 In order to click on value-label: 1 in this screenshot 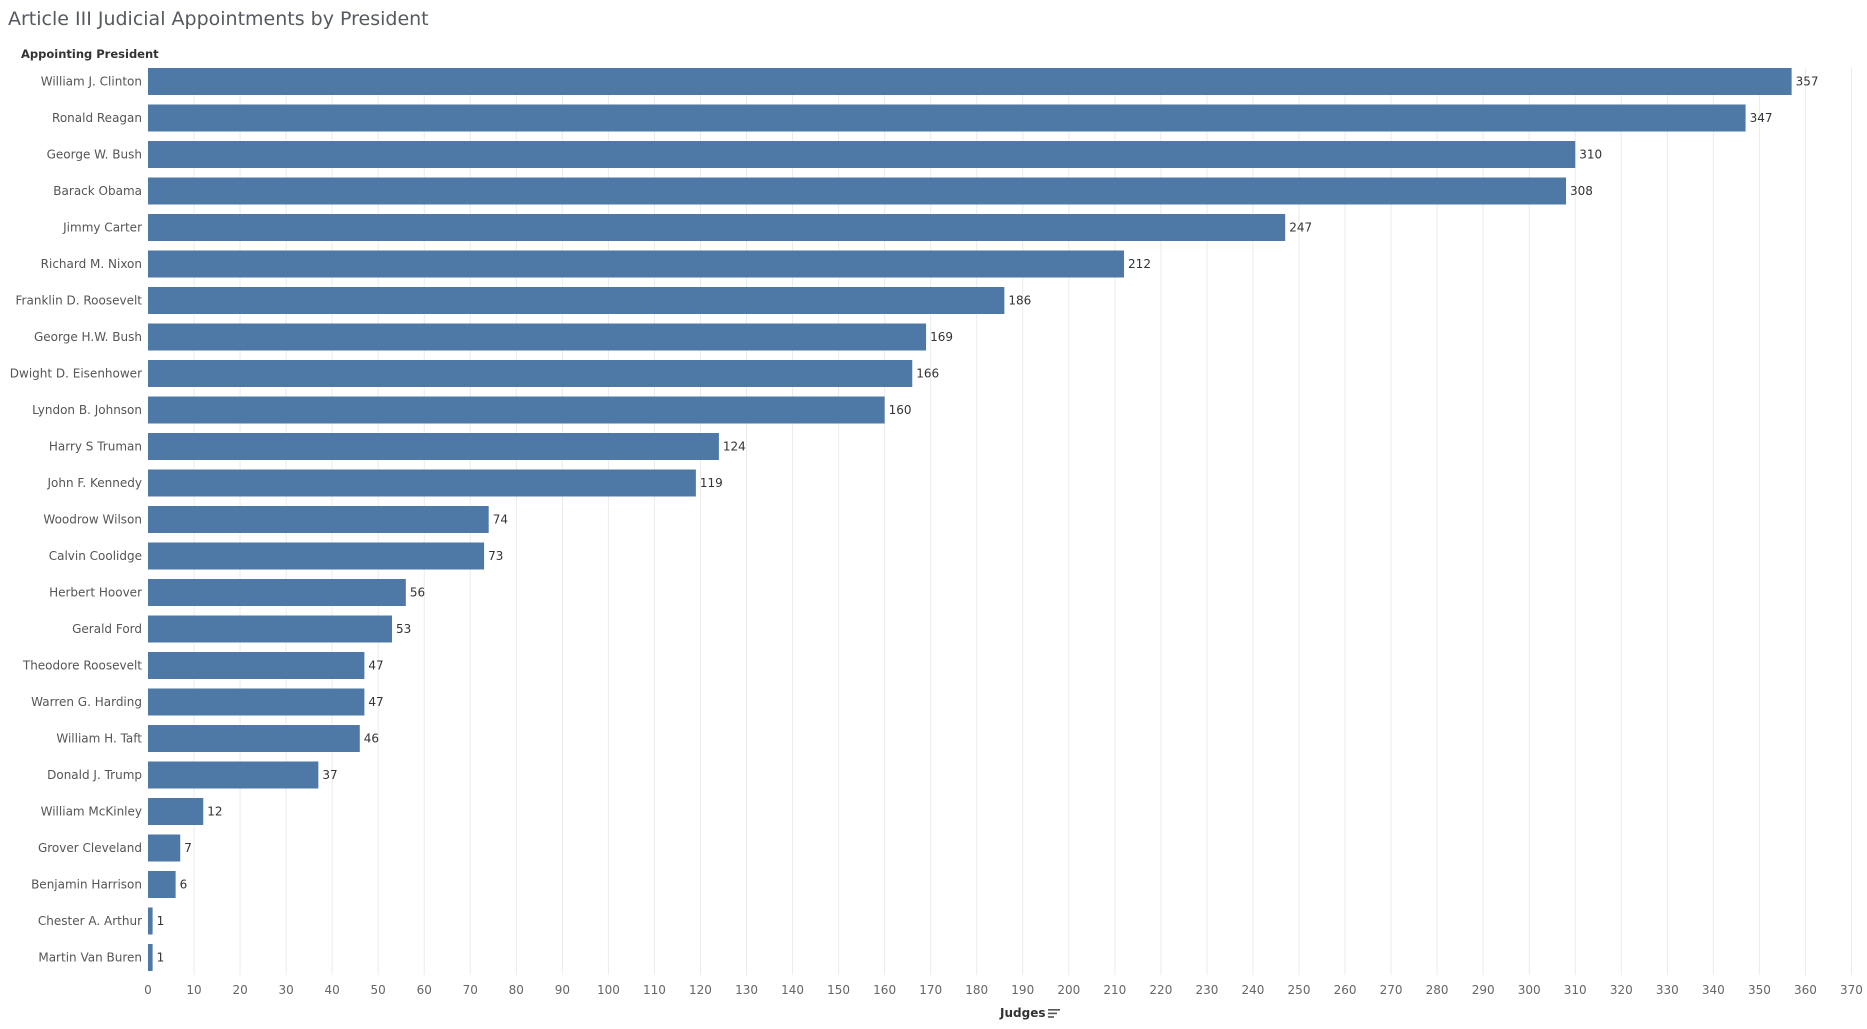, I will do `click(161, 958)`.